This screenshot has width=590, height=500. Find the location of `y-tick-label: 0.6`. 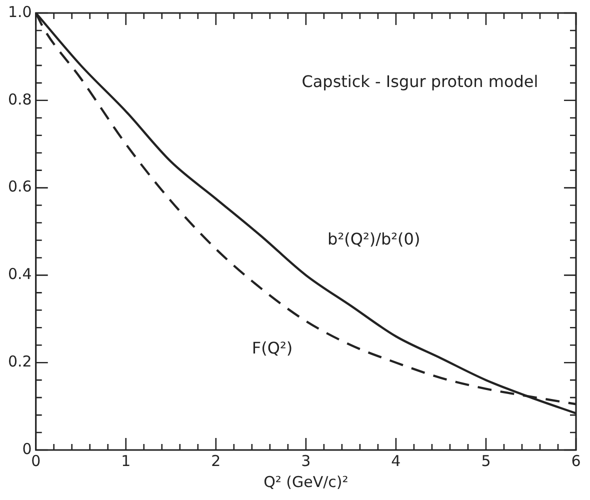

y-tick-label: 0.6 is located at coordinates (20, 187).